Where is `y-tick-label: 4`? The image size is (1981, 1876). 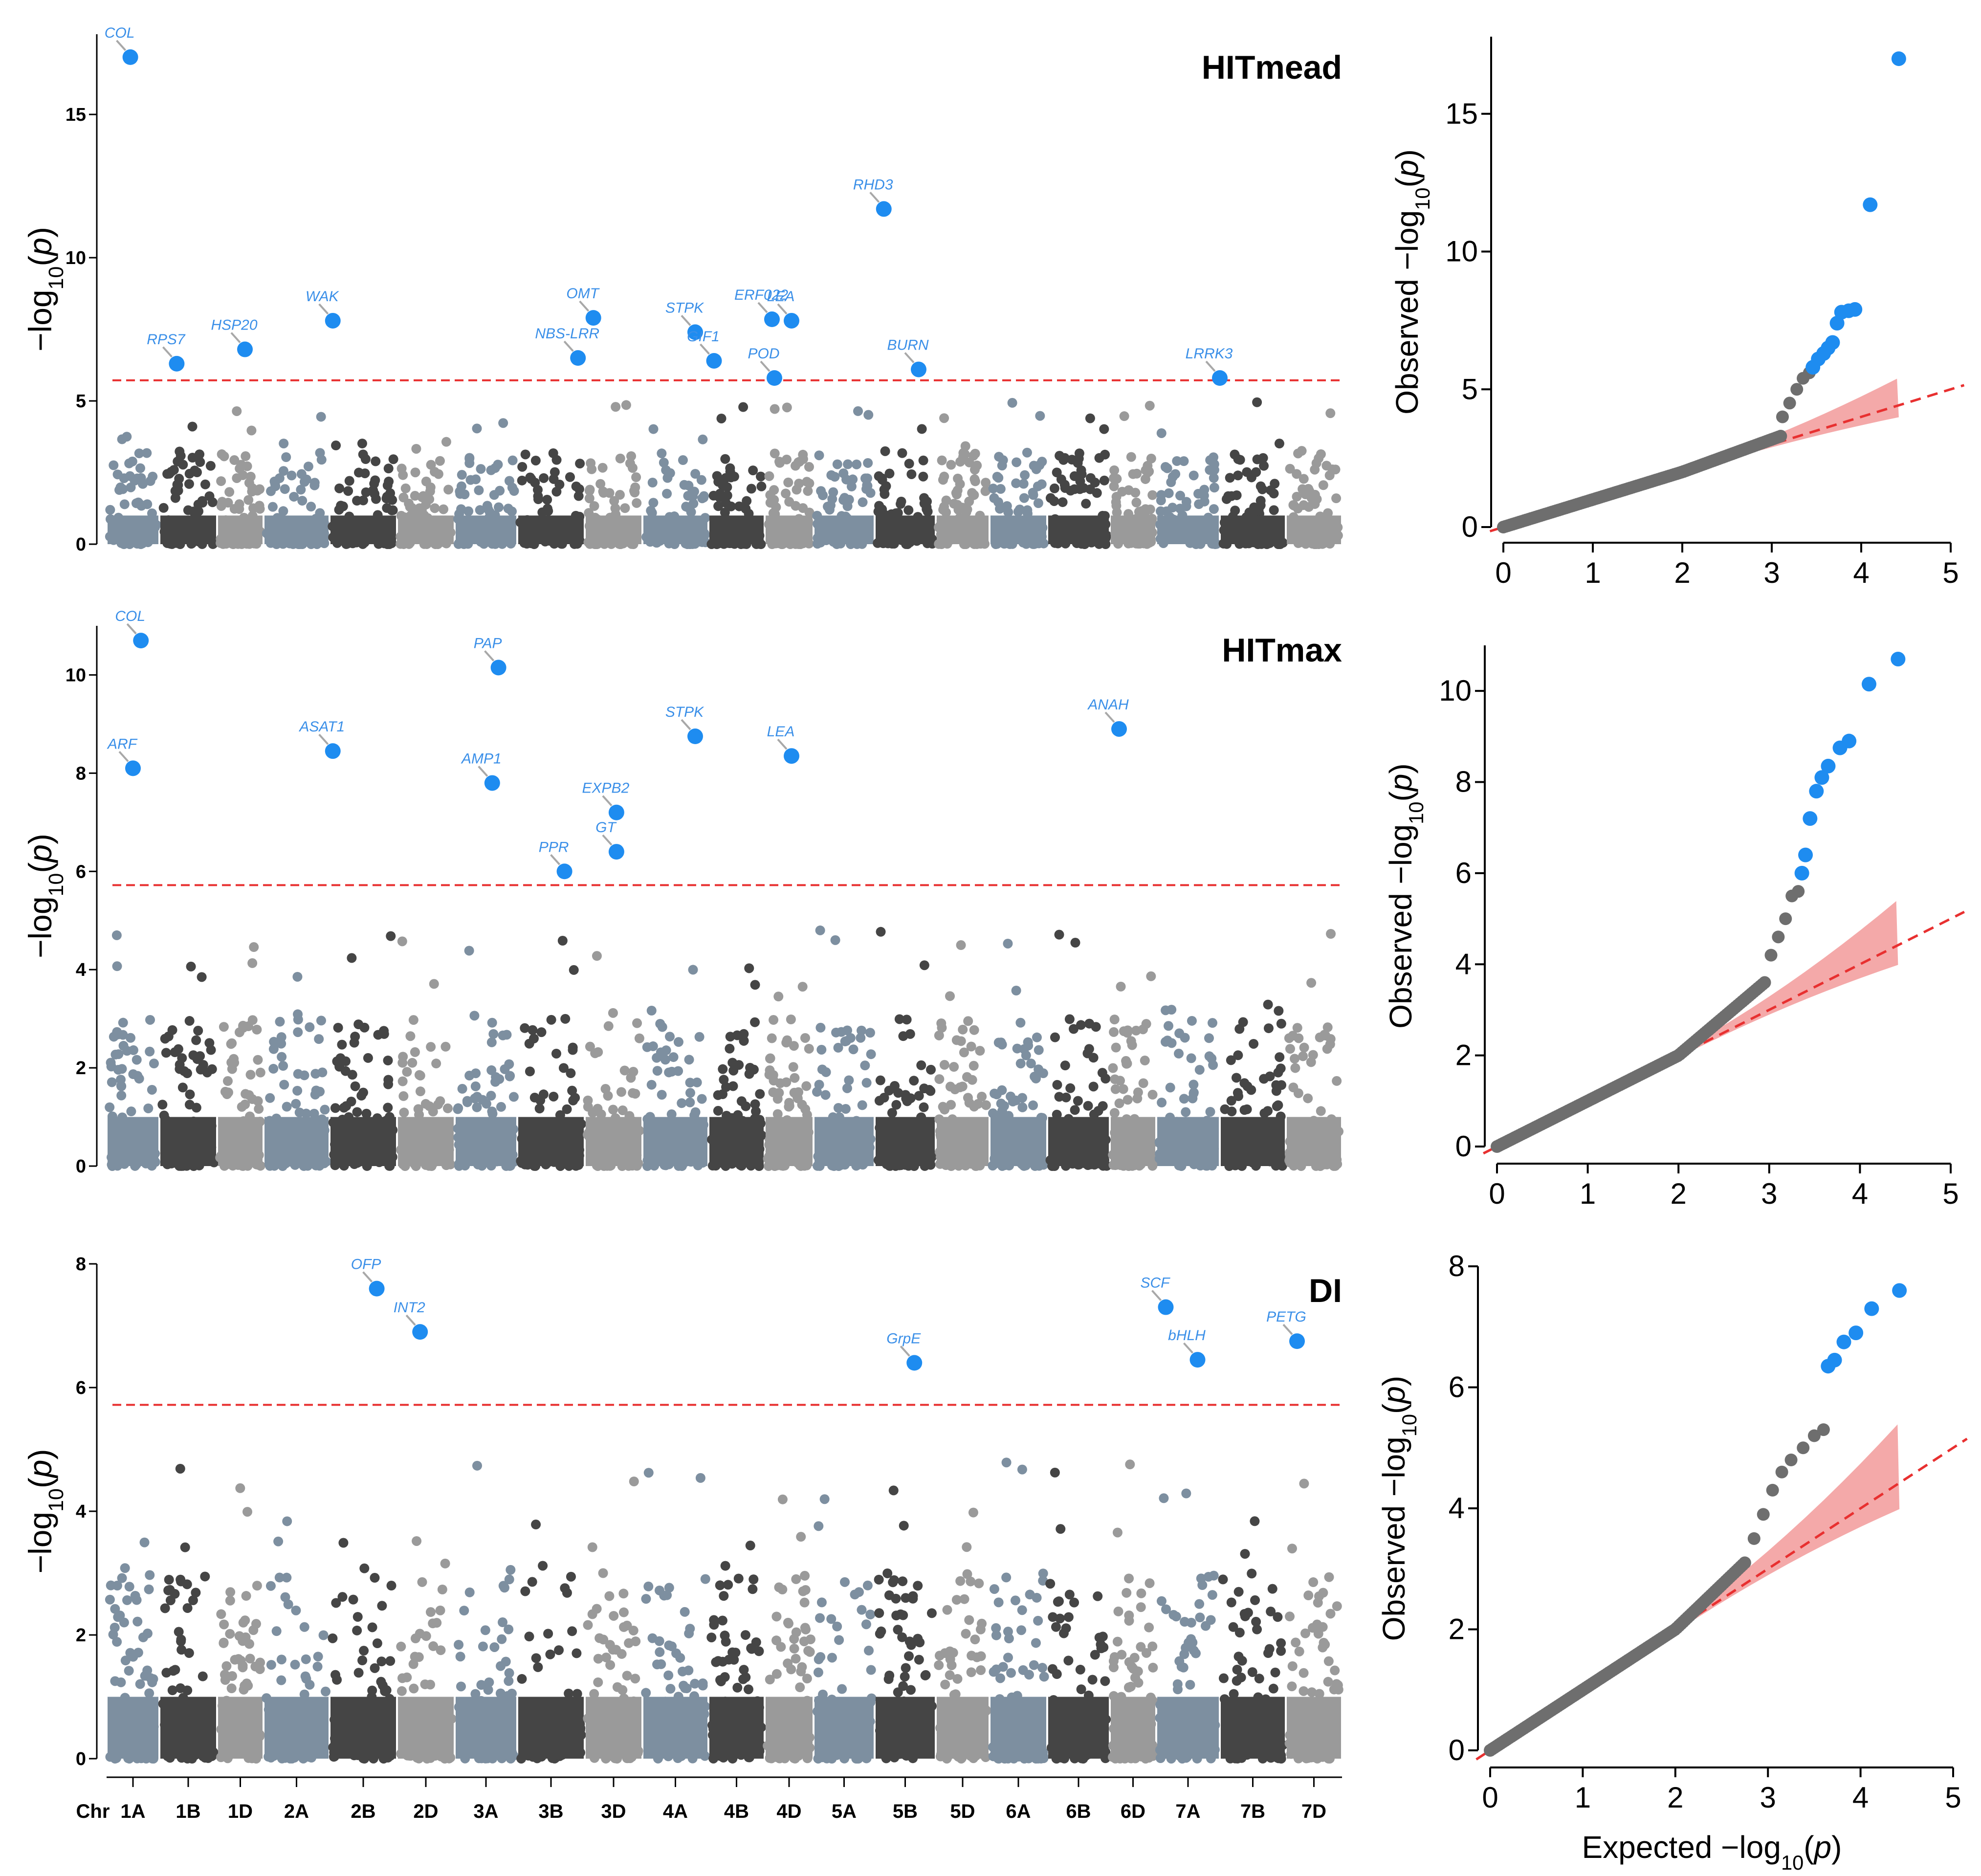 y-tick-label: 4 is located at coordinates (81, 970).